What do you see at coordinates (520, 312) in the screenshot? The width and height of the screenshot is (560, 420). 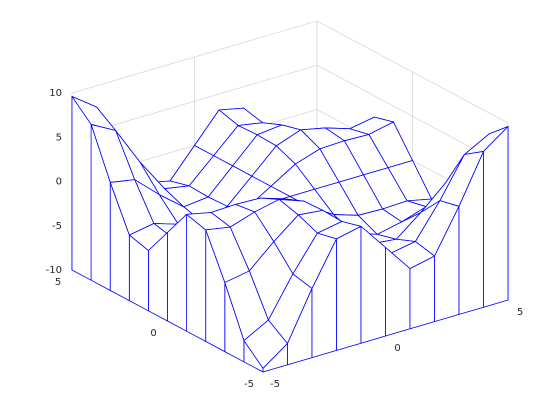 I see `x-tick-label: 5` at bounding box center [520, 312].